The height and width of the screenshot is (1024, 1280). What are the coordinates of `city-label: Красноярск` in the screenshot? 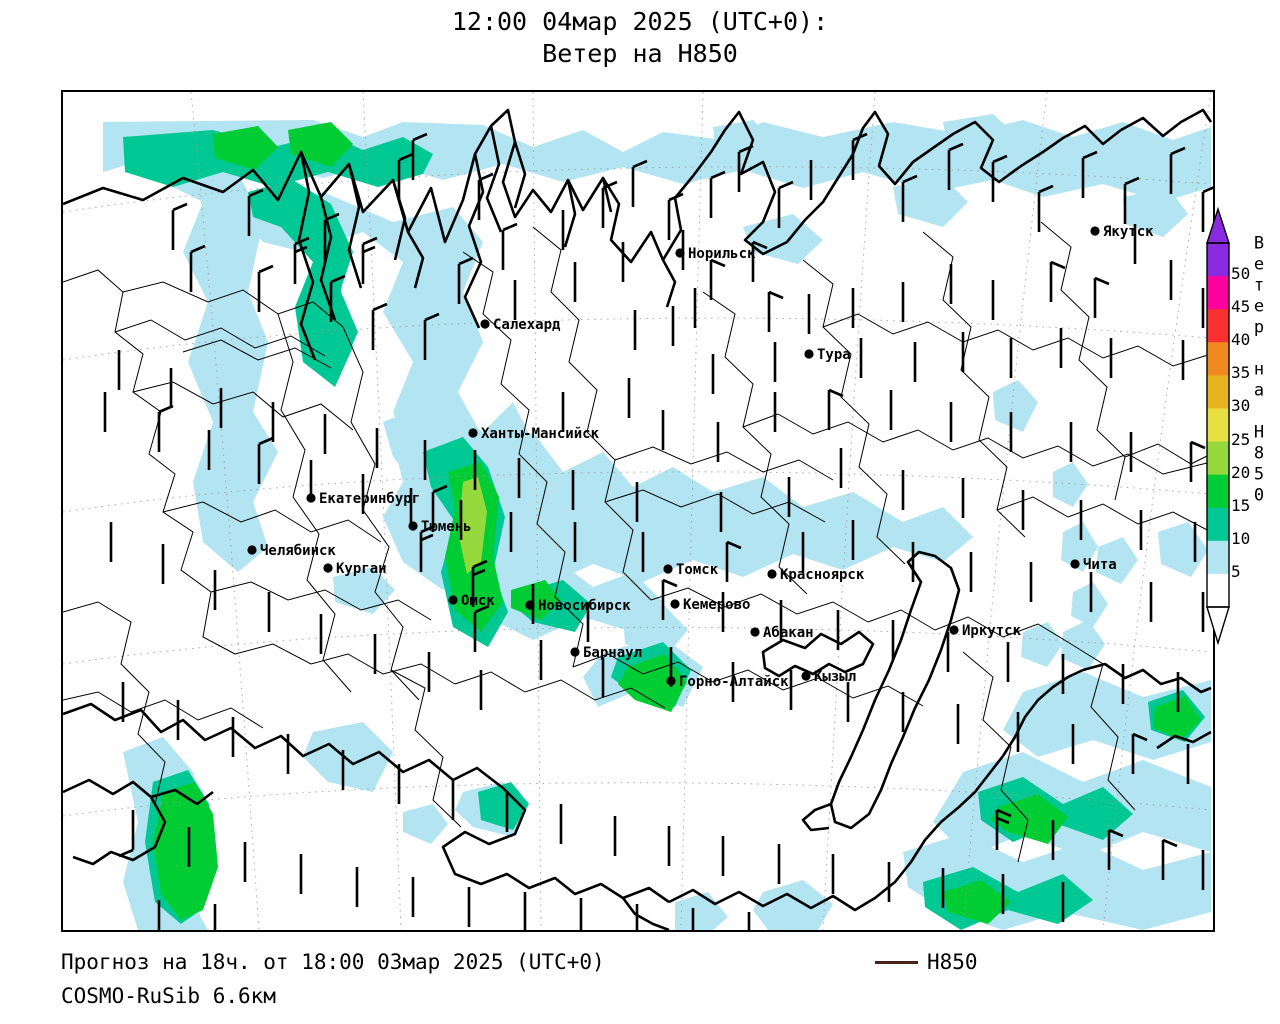 It's located at (822, 575).